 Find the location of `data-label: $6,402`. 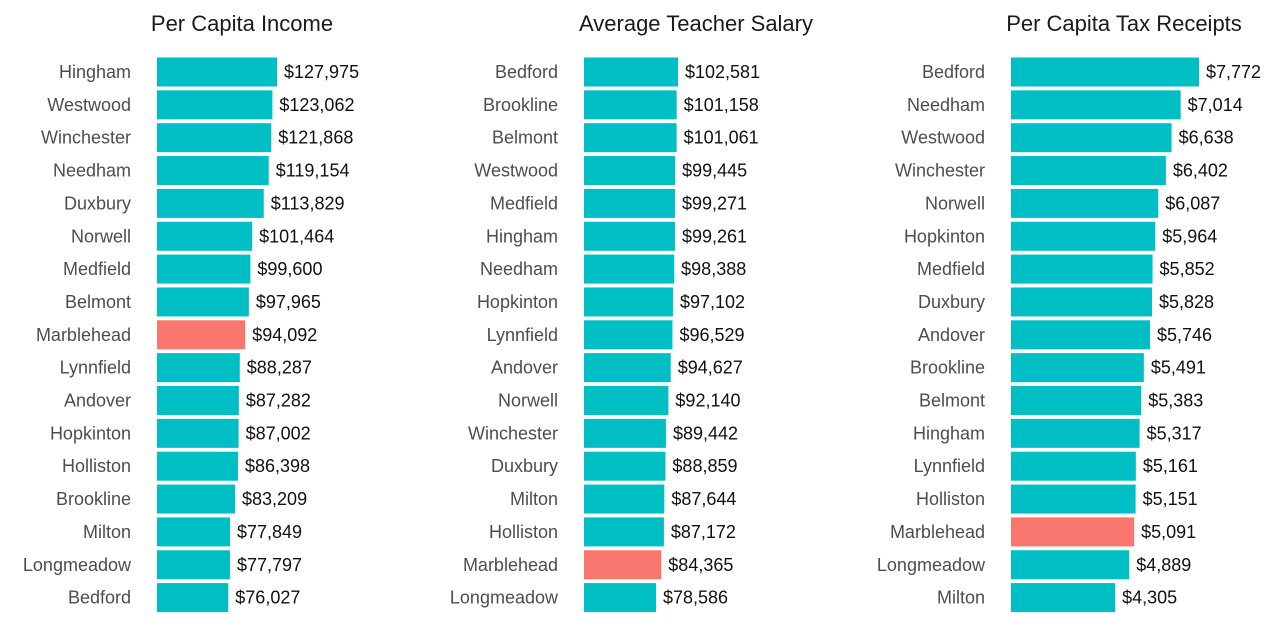

data-label: $6,402 is located at coordinates (1200, 171).